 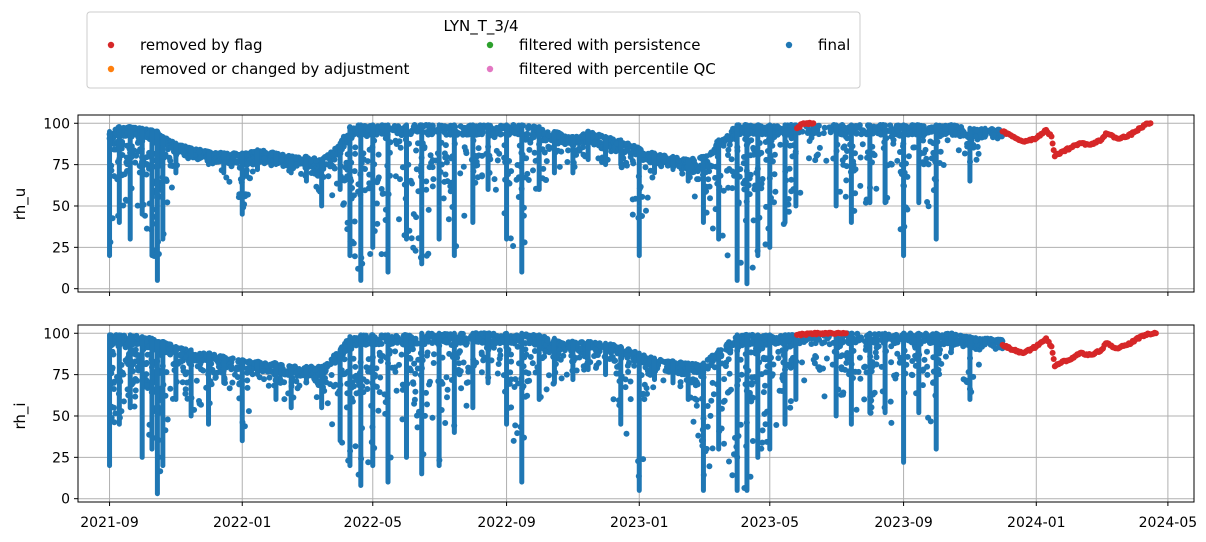 I want to click on legend-label: removed by flag, so click(x=201, y=45).